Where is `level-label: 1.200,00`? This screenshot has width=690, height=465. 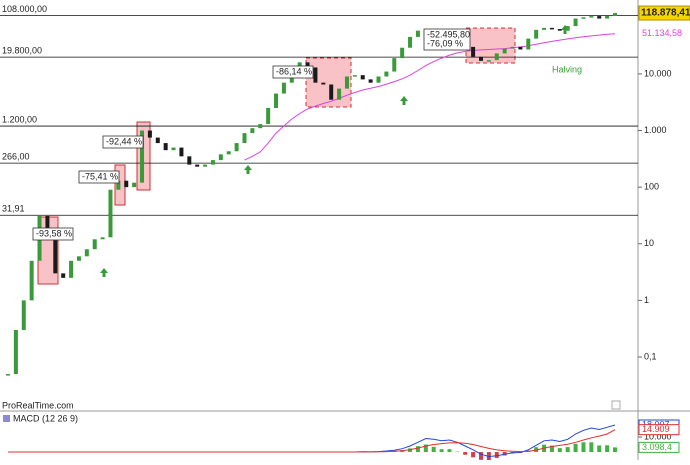
level-label: 1.200,00 is located at coordinates (19, 119).